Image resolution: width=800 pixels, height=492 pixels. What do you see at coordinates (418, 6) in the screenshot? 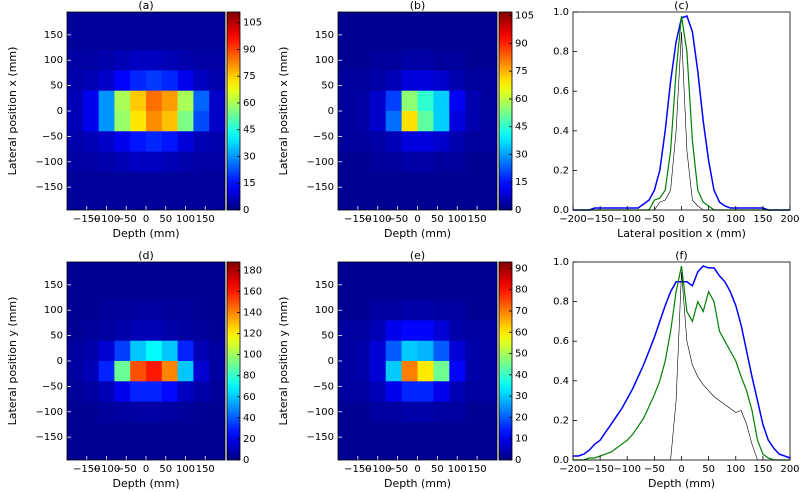
I see `panel-title: (b)` at bounding box center [418, 6].